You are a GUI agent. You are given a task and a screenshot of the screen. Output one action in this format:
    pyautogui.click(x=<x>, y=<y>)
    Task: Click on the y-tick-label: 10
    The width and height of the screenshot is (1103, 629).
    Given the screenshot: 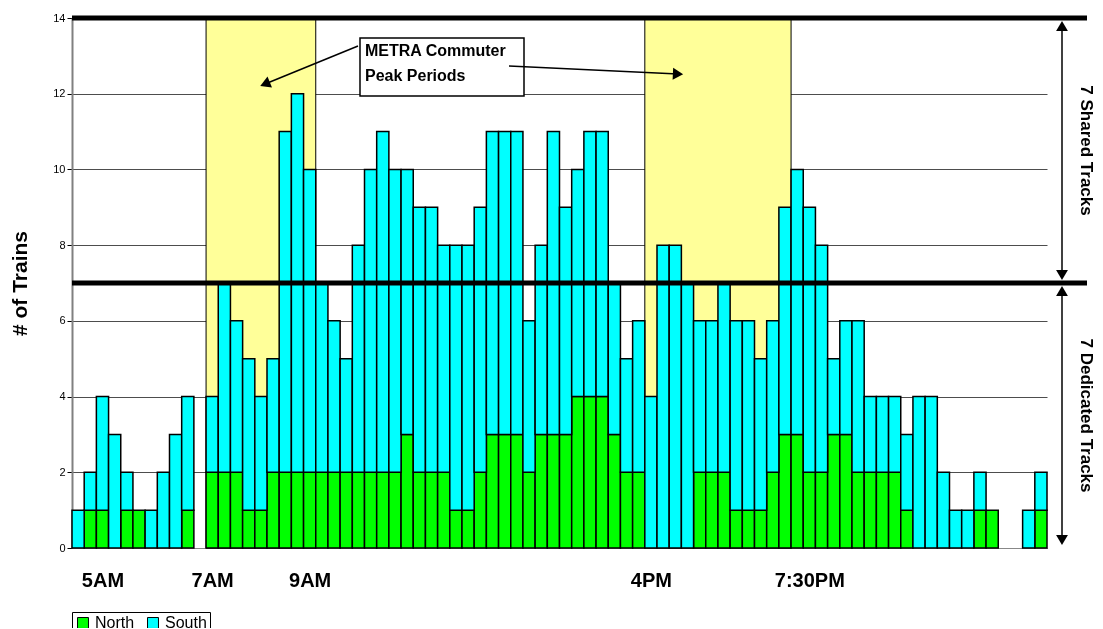 What is the action you would take?
    pyautogui.click(x=59, y=168)
    